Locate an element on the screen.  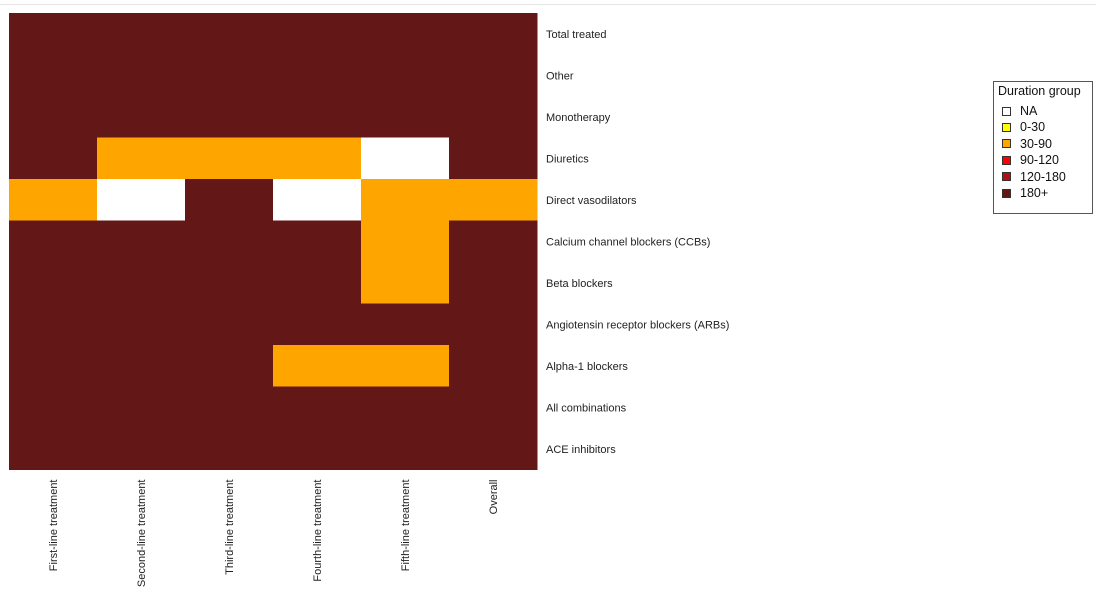
legend-item: 0-30 is located at coordinates (1023, 127).